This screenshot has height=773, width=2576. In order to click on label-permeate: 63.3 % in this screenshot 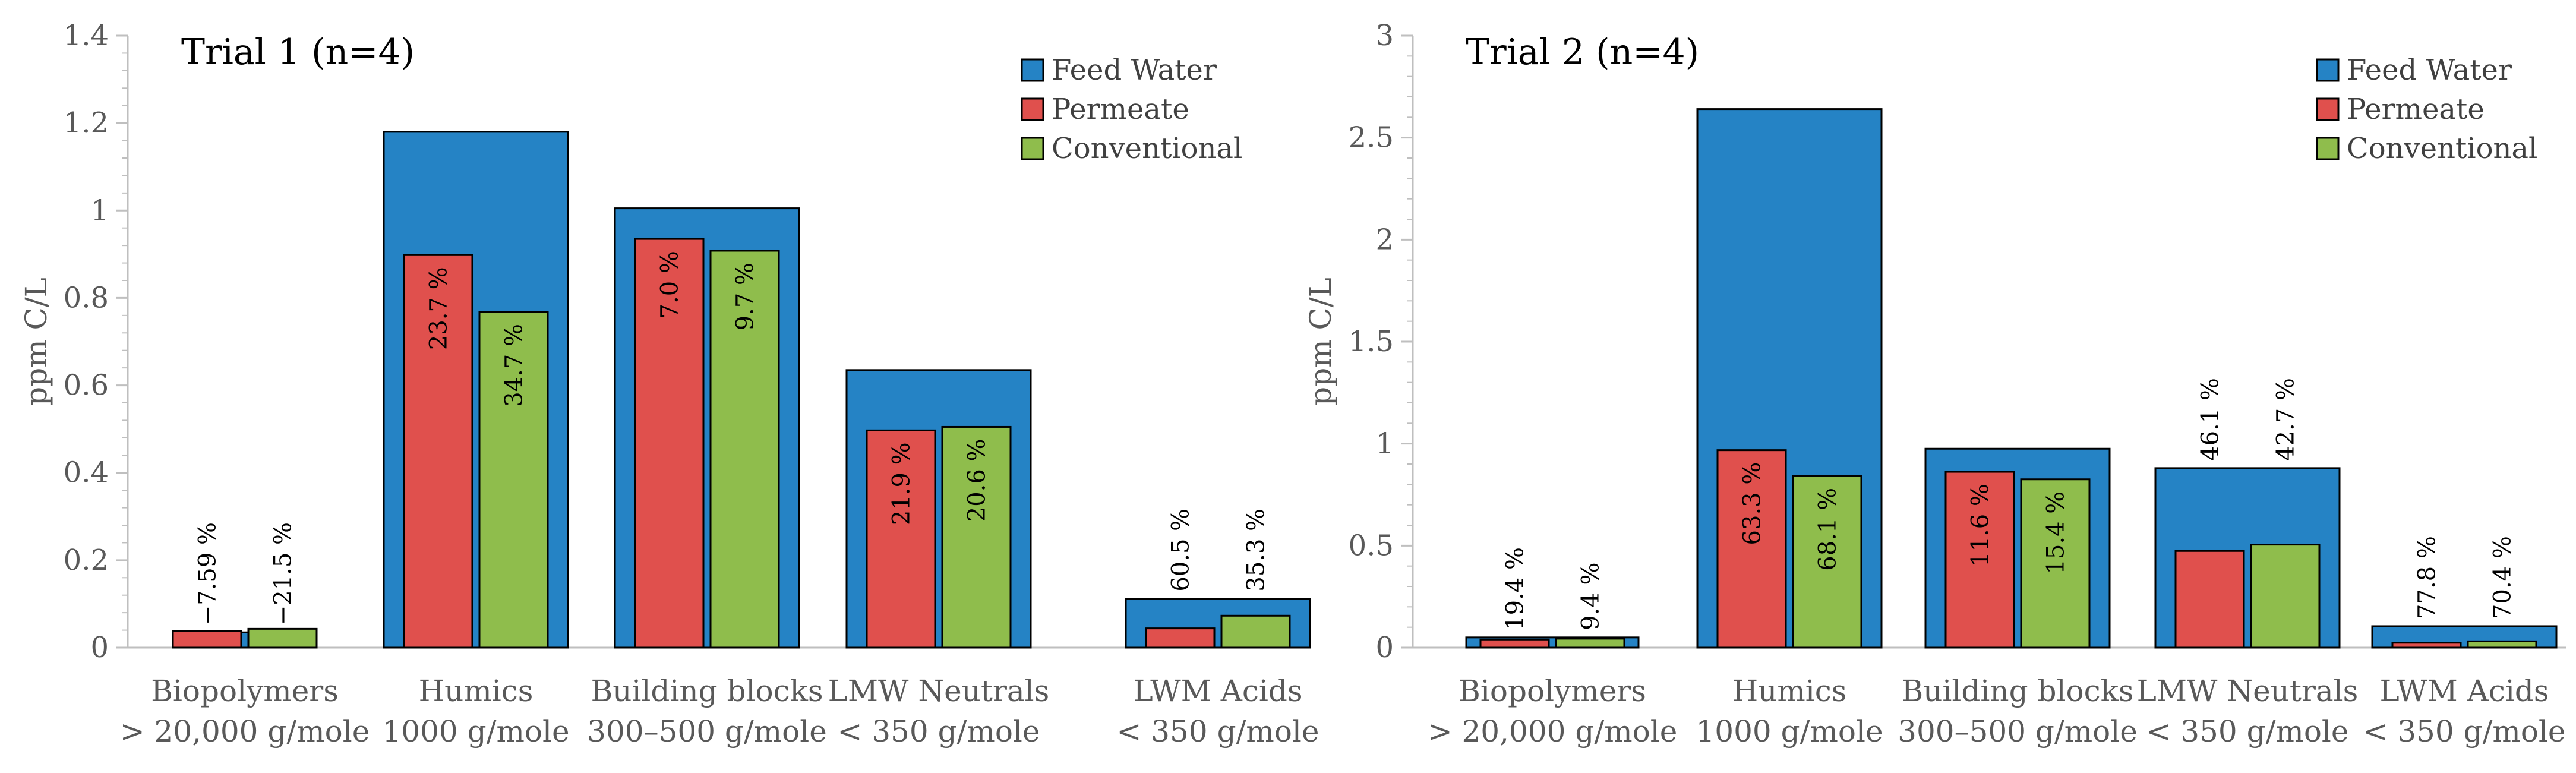, I will do `click(1752, 503)`.